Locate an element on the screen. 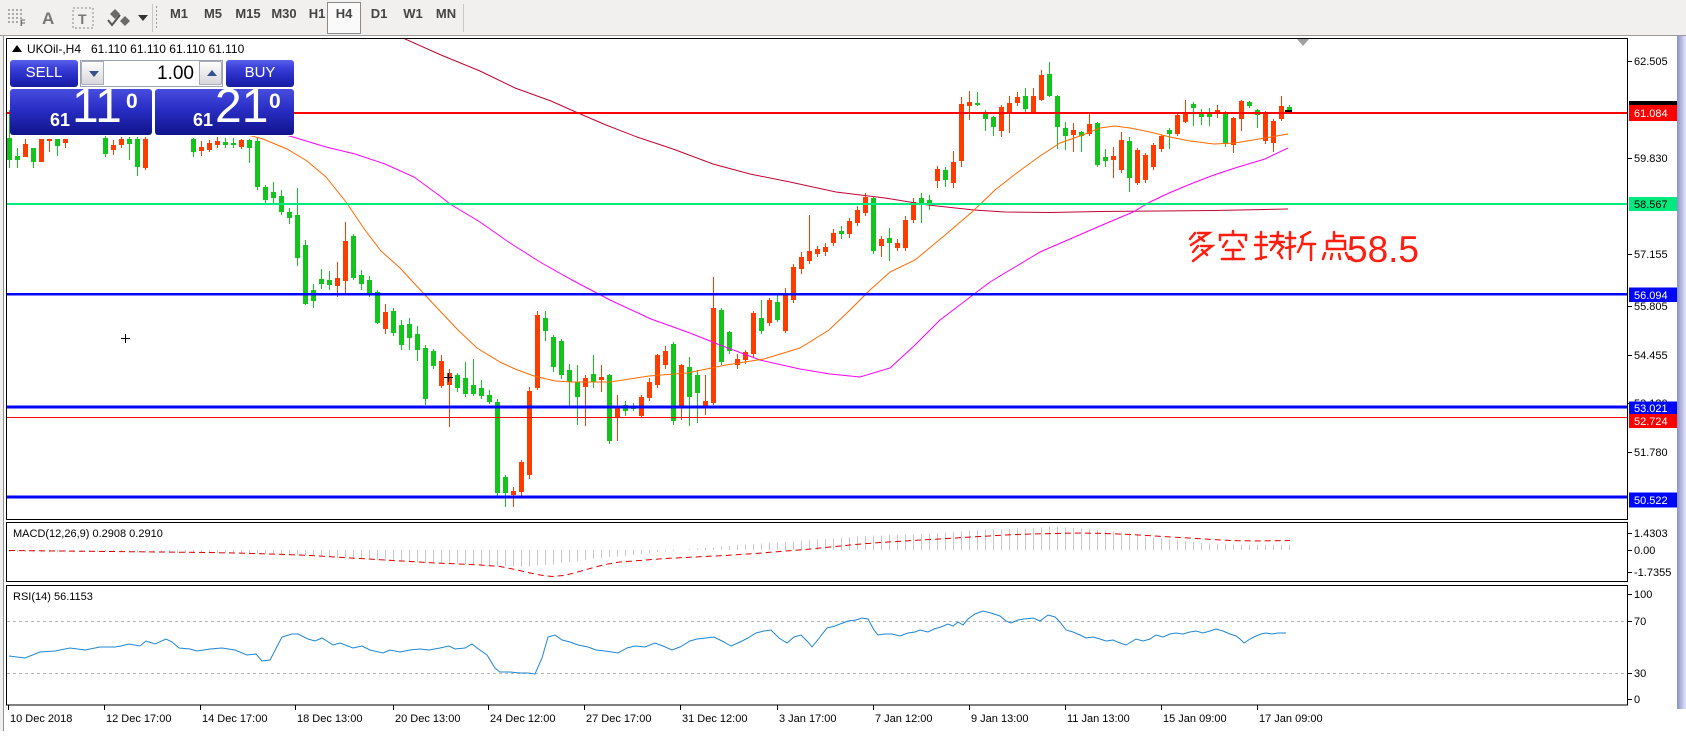 The height and width of the screenshot is (736, 1686). svg-text:UKOil-,H4 61.110 61.110 61.1: UKOil-,H4 61.110 61.110 61.110 61.110 is located at coordinates (136, 49).